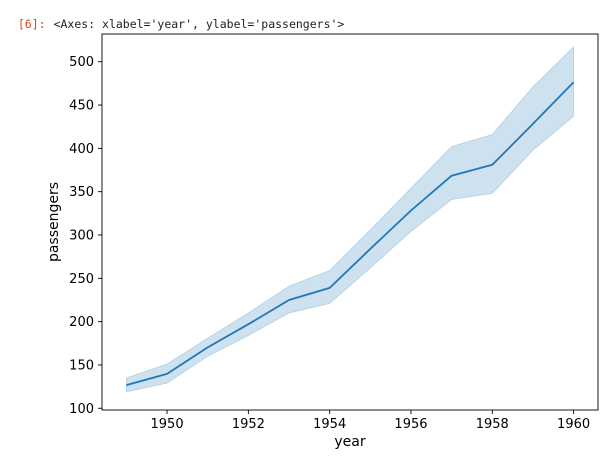  Describe the element at coordinates (167, 424) in the screenshot. I see `x-tick-label: 1950` at that location.